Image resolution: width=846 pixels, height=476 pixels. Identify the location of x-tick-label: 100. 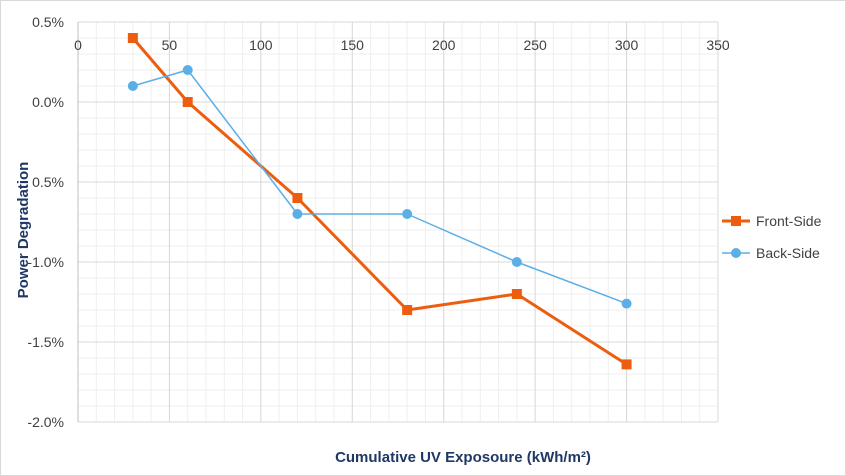
(261, 45).